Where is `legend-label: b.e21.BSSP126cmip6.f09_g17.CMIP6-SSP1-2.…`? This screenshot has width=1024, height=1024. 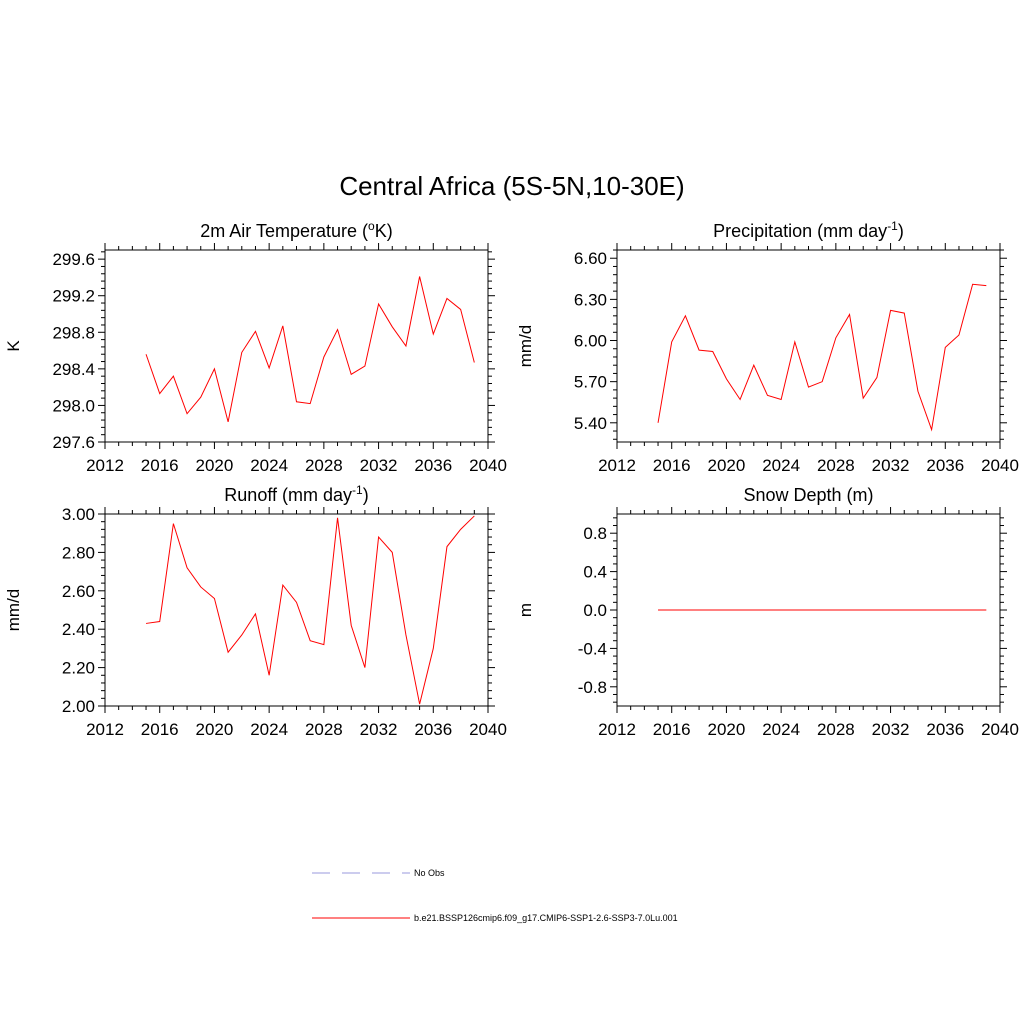 legend-label: b.e21.BSSP126cmip6.f09_g17.CMIP6-SSP1-2.… is located at coordinates (546, 918).